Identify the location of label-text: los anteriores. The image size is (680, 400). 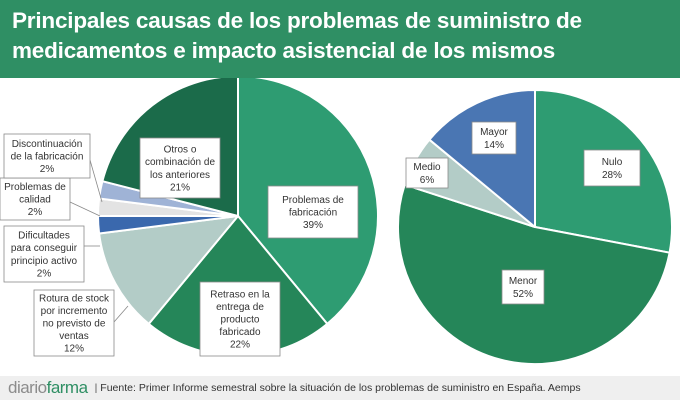
(180, 175).